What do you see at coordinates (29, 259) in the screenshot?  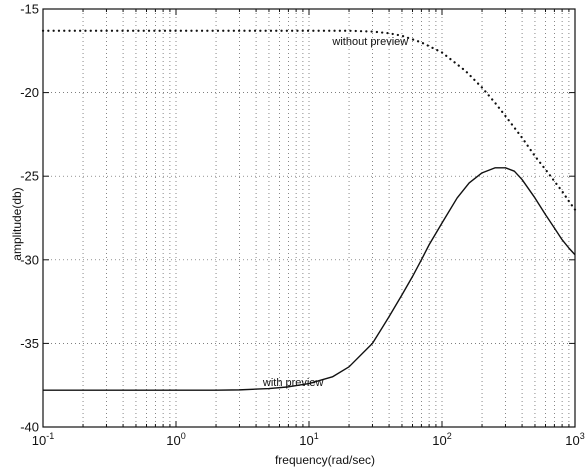 I see `y-tick-label: -30` at bounding box center [29, 259].